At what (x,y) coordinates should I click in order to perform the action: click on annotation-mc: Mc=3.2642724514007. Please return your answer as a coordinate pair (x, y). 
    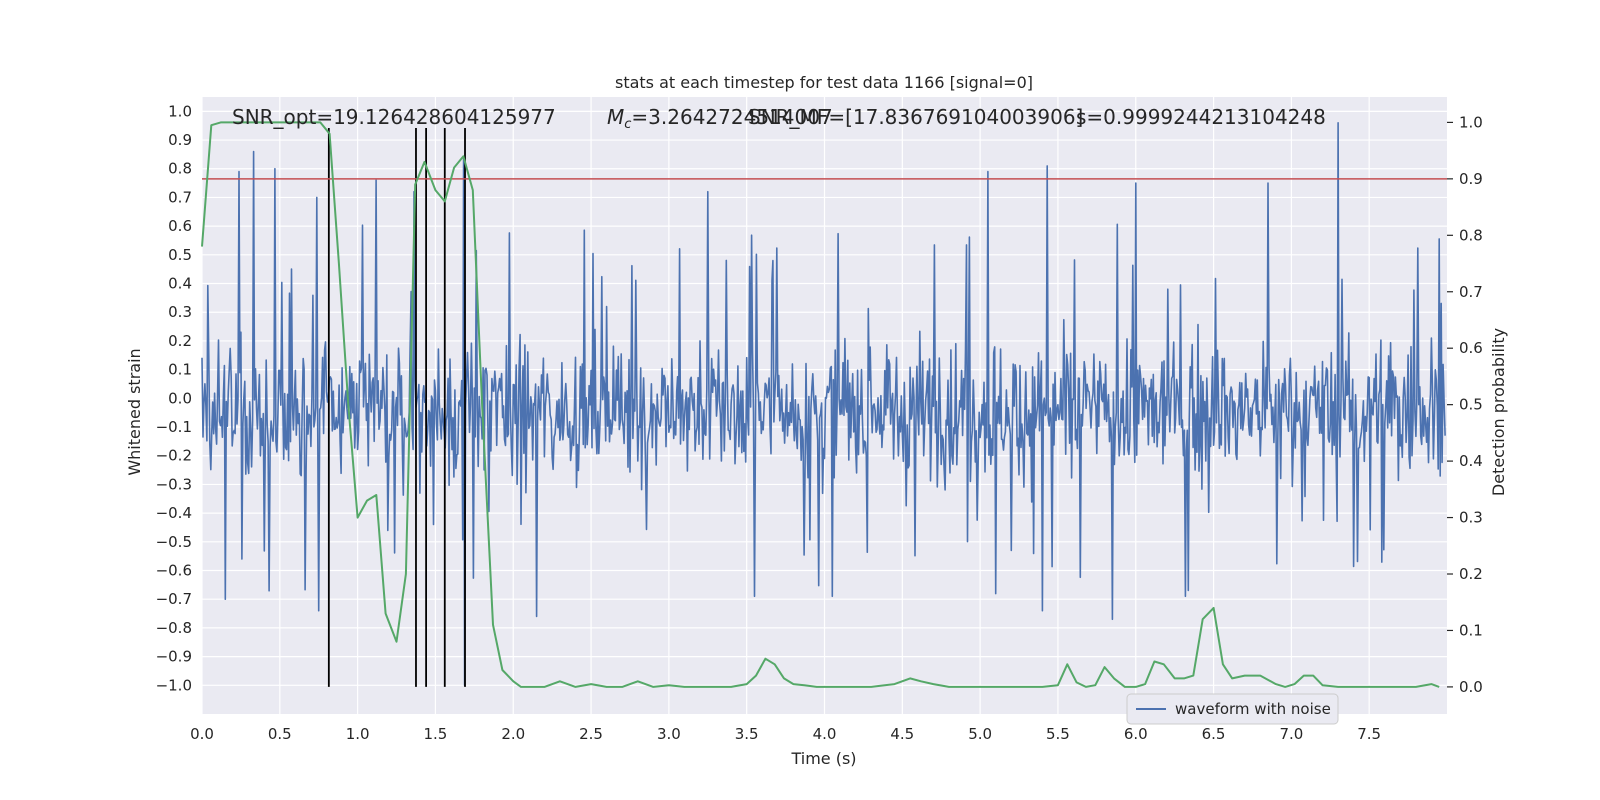
    Looking at the image, I should click on (720, 118).